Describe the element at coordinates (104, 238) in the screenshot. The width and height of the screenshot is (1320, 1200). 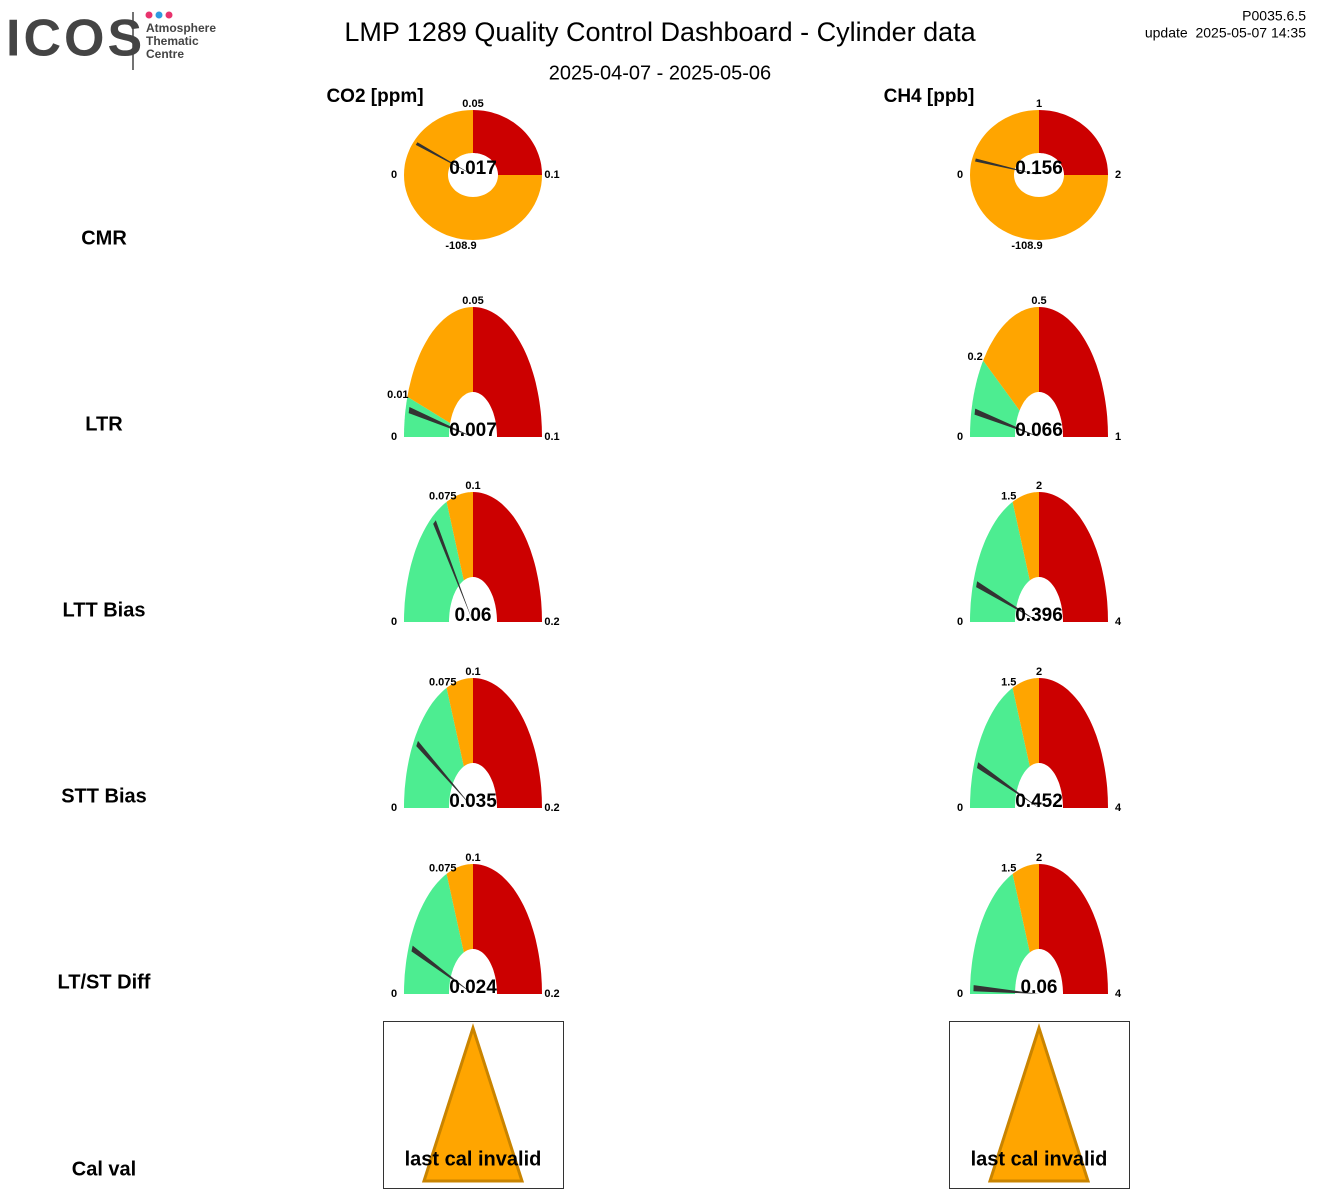
I see `row-label: CMR` at that location.